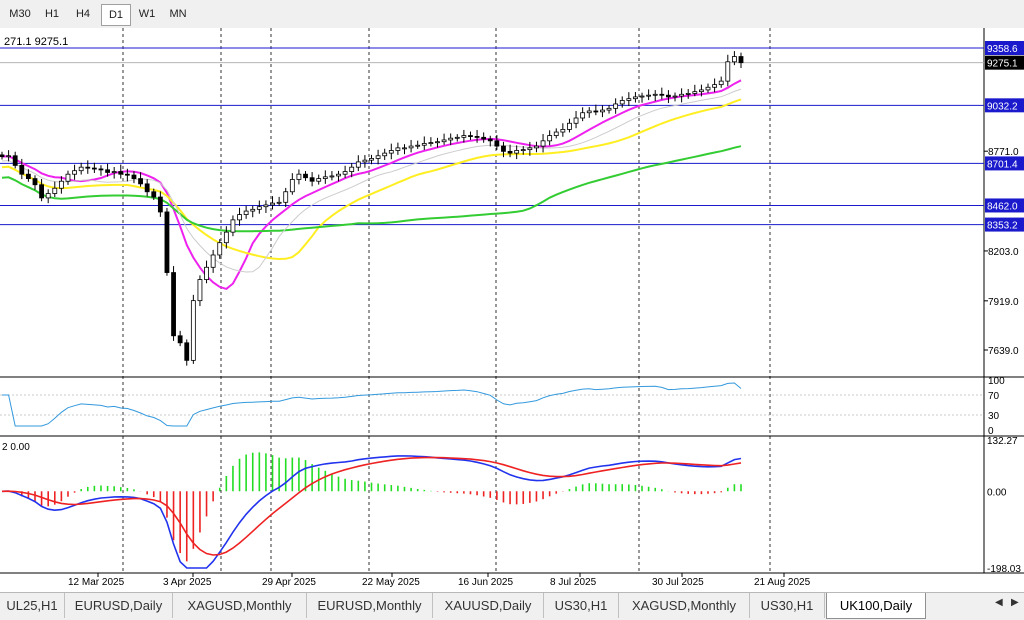  What do you see at coordinates (1002, 206) in the screenshot?
I see `level-label: 8462.0` at bounding box center [1002, 206].